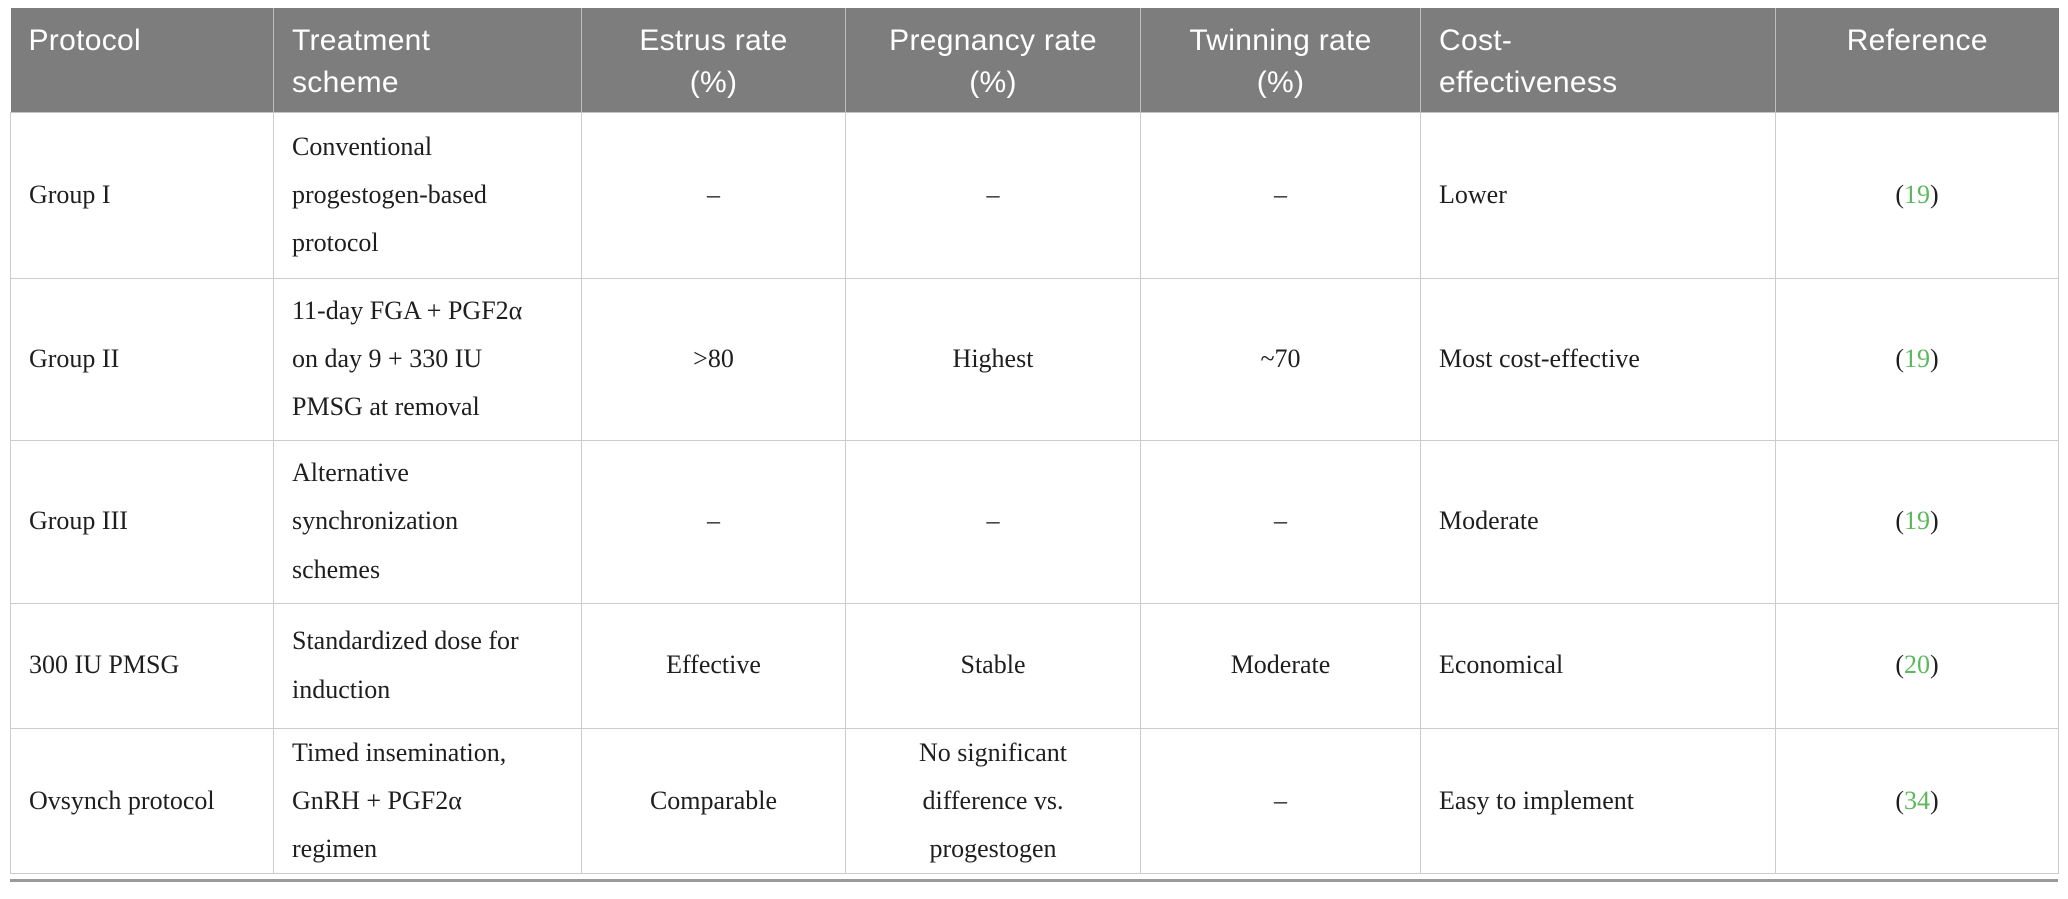 The width and height of the screenshot is (2068, 899). I want to click on cell-treatment-scheme: Alternative synchronization schemes, so click(427, 521).